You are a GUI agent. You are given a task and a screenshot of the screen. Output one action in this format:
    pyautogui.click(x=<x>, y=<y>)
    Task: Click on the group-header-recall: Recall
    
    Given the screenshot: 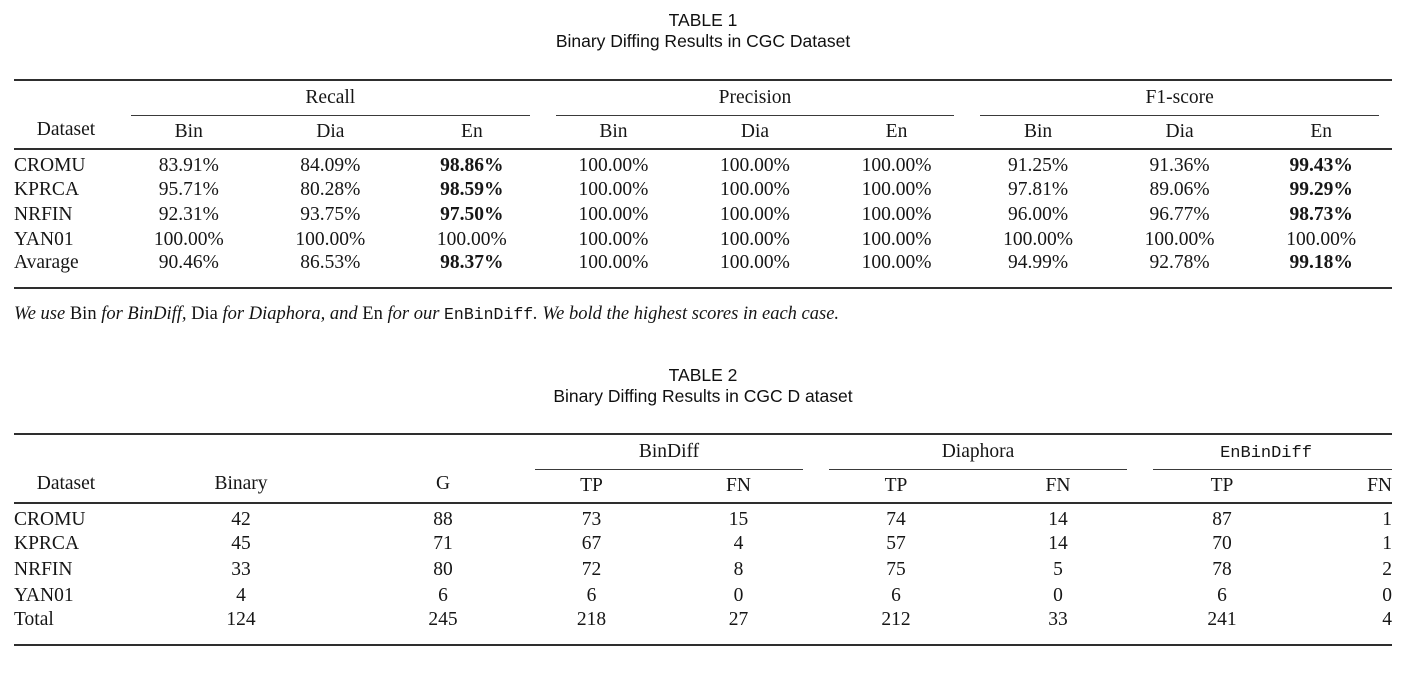 What is the action you would take?
    pyautogui.click(x=330, y=98)
    